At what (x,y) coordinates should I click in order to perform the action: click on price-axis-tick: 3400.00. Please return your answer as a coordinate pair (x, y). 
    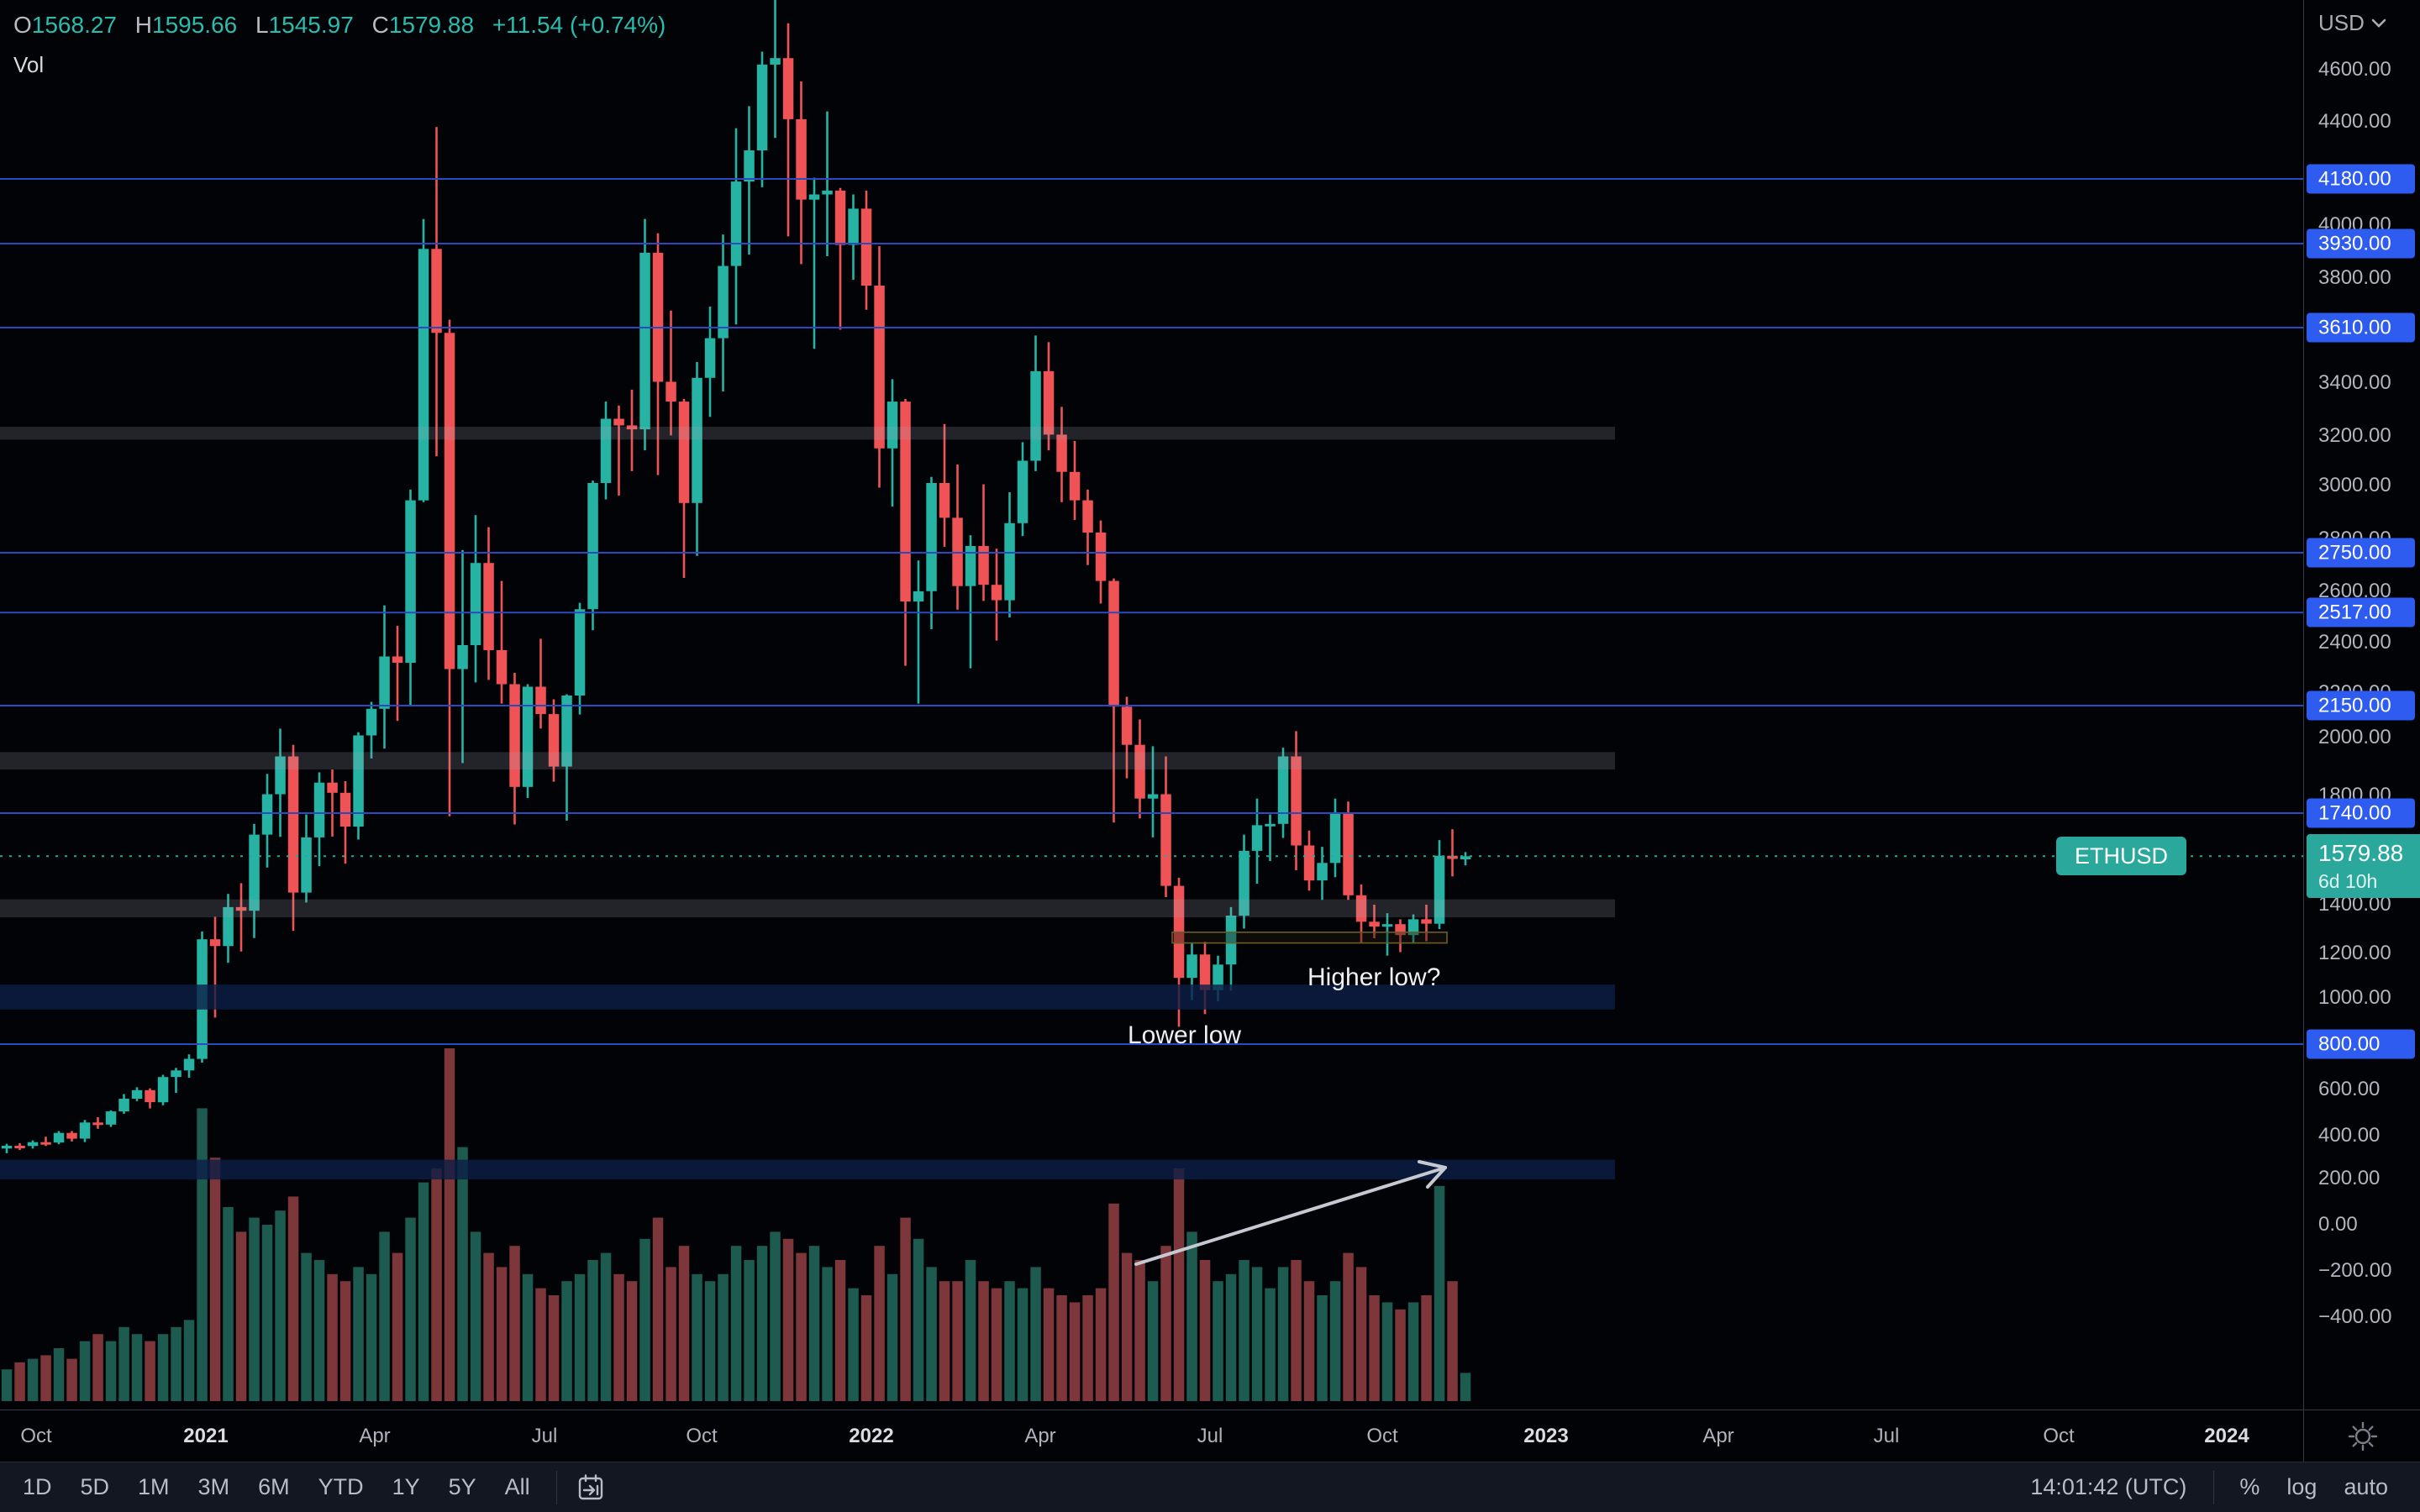
    Looking at the image, I should click on (2354, 383).